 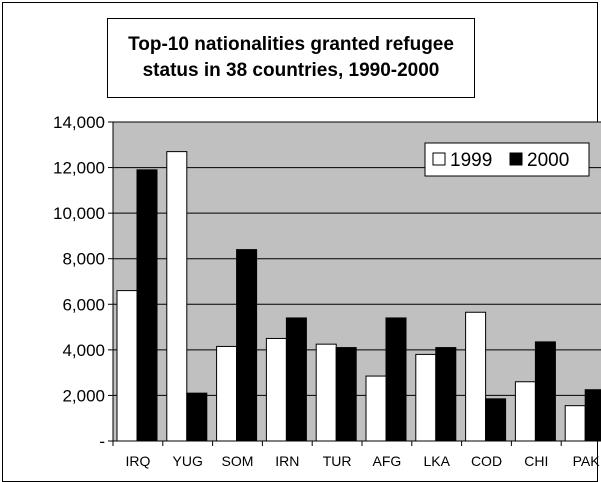 I want to click on y-tick-label: 14,000, so click(x=79, y=122).